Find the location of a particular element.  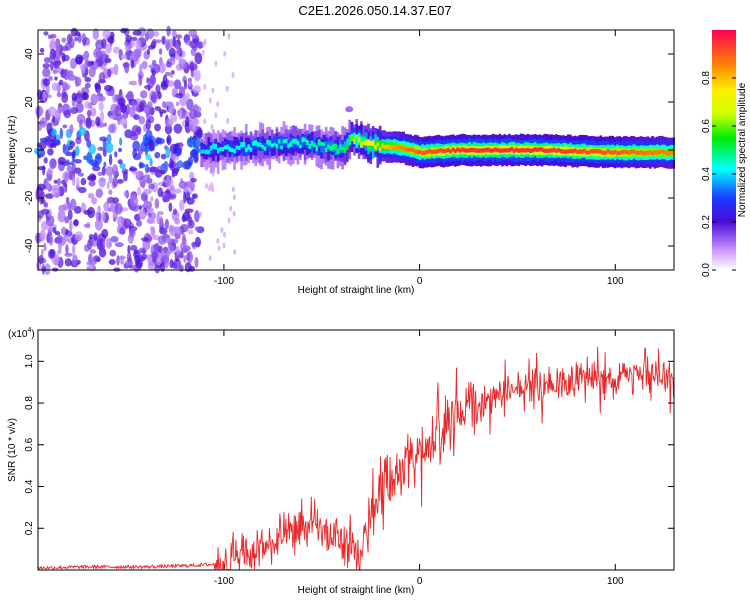

colorbar-tick-label: 0.2 is located at coordinates (706, 222).